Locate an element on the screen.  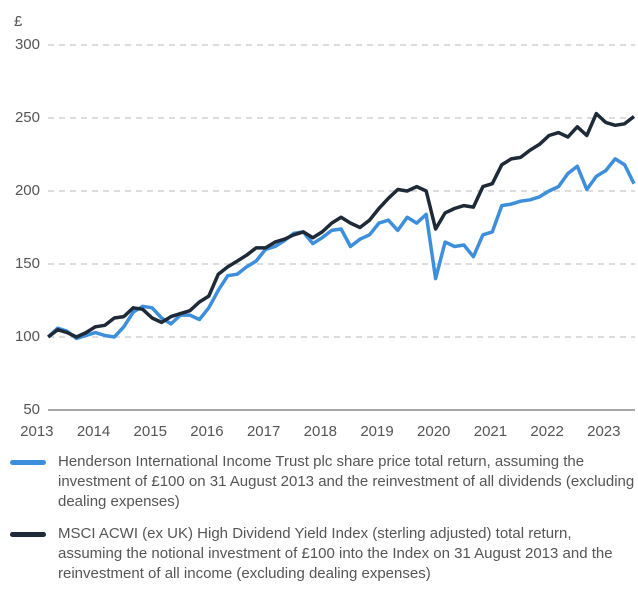
x-tick-label: 2023 is located at coordinates (603, 431).